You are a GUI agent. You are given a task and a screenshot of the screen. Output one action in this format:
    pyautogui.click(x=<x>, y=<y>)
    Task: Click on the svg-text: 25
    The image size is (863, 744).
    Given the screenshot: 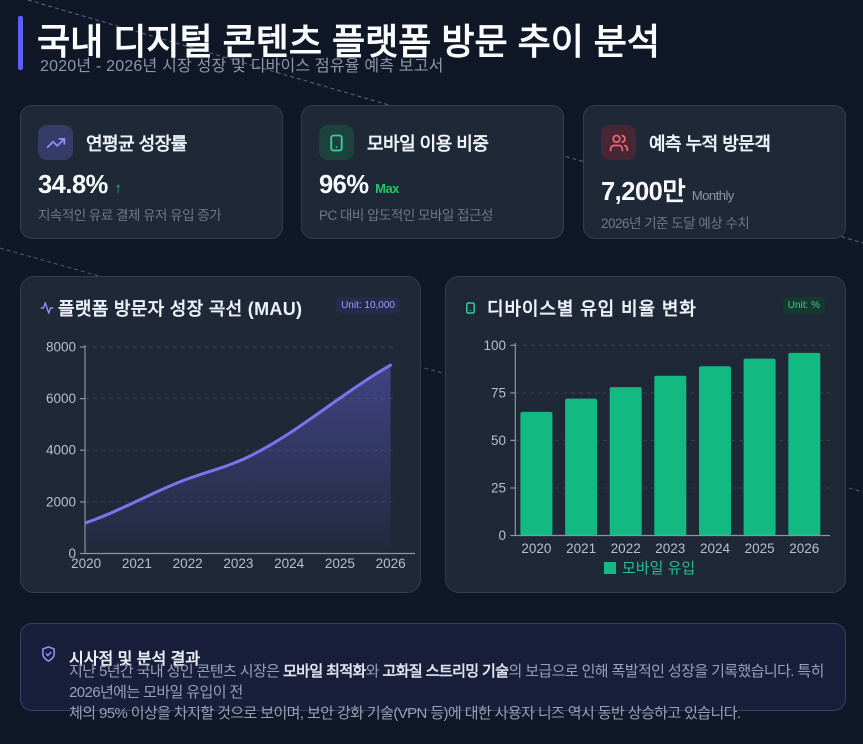 What is the action you would take?
    pyautogui.click(x=498, y=488)
    